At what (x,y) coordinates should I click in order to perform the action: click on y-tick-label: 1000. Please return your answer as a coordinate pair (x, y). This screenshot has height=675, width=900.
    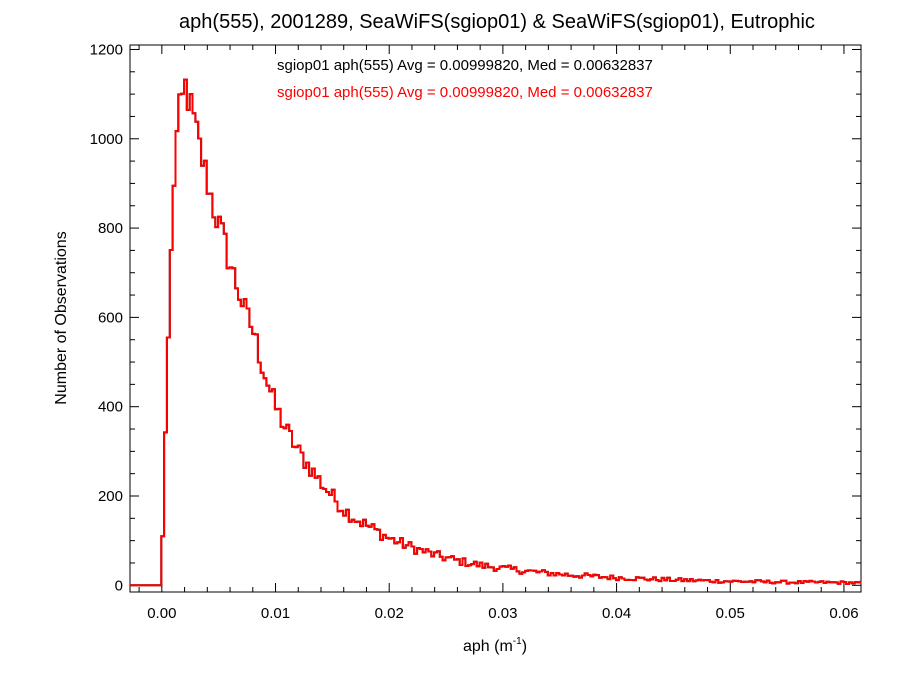
    Looking at the image, I should click on (106, 139).